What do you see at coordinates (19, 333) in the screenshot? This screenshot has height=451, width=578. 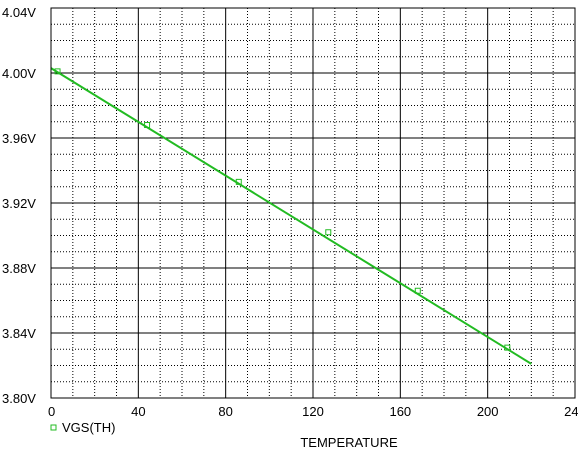 I see `y-tick-label: 3.84V` at bounding box center [19, 333].